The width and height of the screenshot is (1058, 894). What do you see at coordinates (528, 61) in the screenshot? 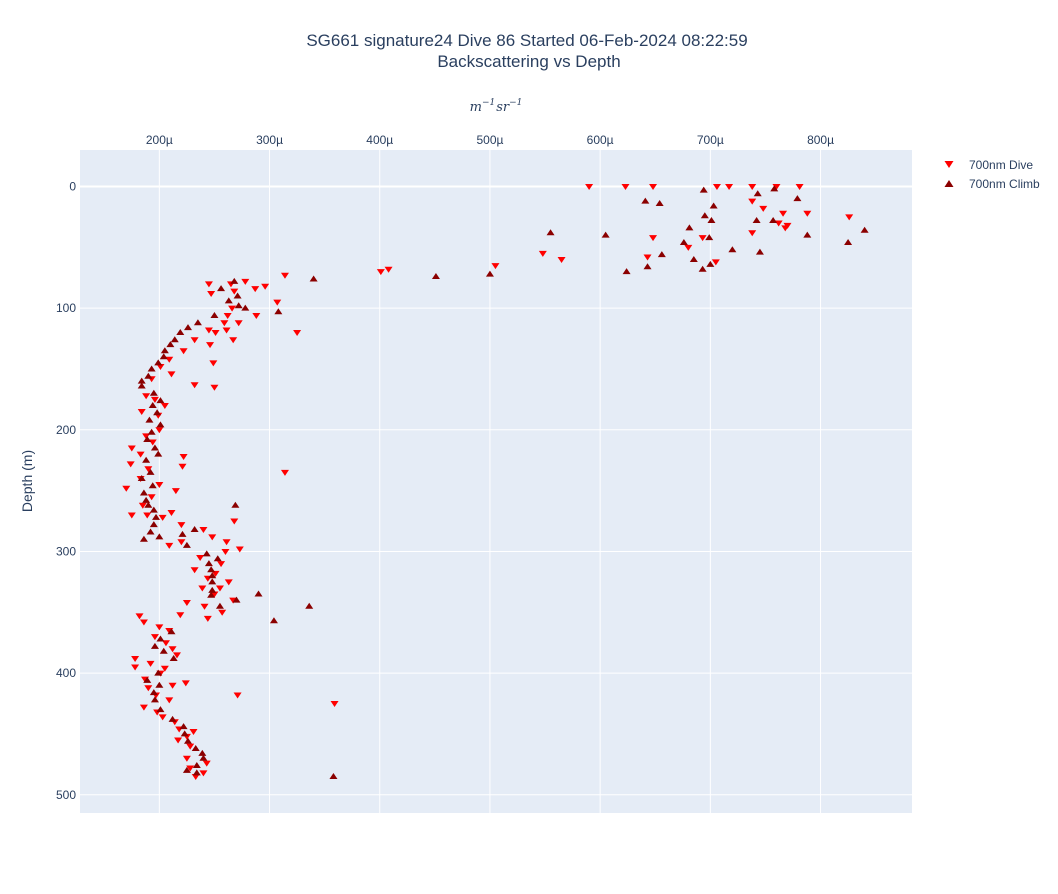
I see `chart-subtitle: Backscattering vs Depth` at bounding box center [528, 61].